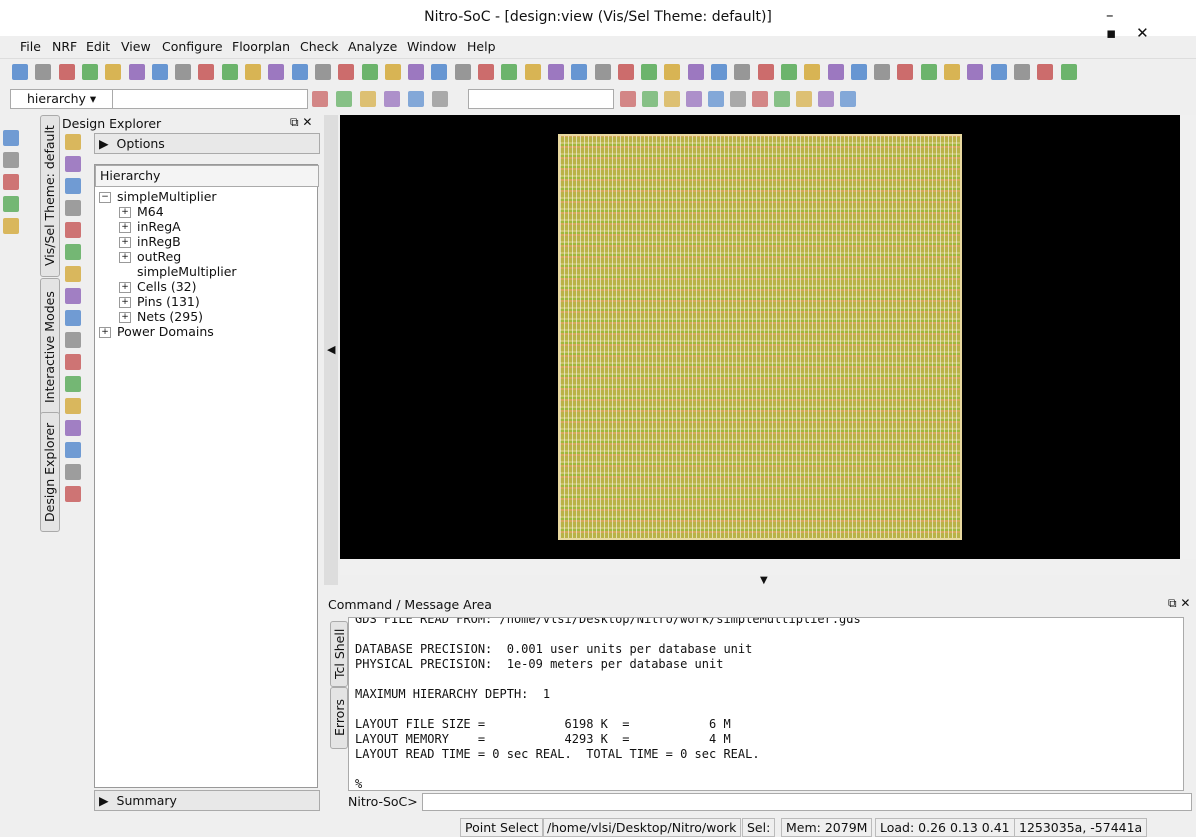  What do you see at coordinates (432, 46) in the screenshot?
I see `menu-item: Window` at bounding box center [432, 46].